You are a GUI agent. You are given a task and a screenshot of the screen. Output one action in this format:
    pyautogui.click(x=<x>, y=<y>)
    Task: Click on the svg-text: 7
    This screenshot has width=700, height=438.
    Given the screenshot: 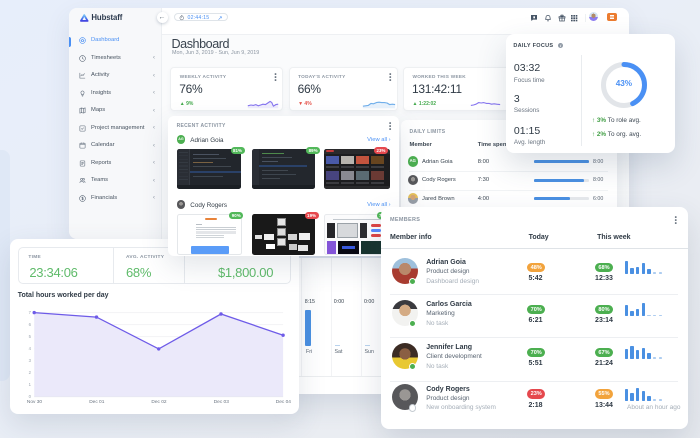 What is the action you would take?
    pyautogui.click(x=30, y=313)
    